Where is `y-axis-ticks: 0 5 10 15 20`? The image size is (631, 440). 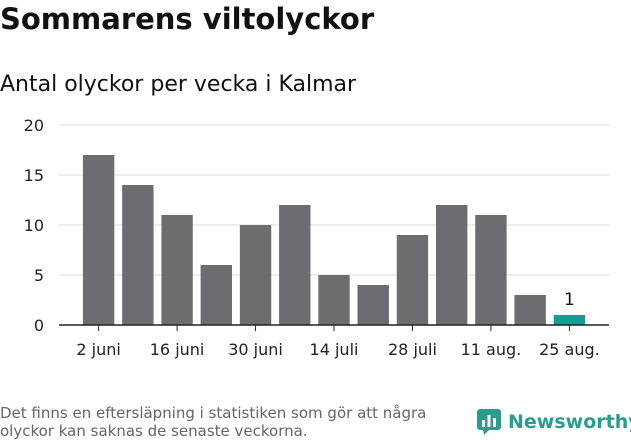 y-axis-ticks: 0 5 10 15 20 is located at coordinates (34, 225).